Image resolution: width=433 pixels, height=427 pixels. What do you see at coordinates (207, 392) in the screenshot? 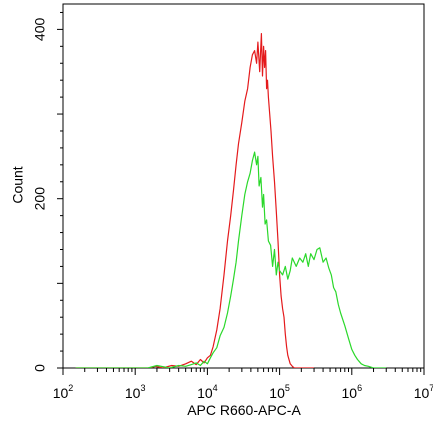
I see `x-tick-label: 10⁴` at bounding box center [207, 392].